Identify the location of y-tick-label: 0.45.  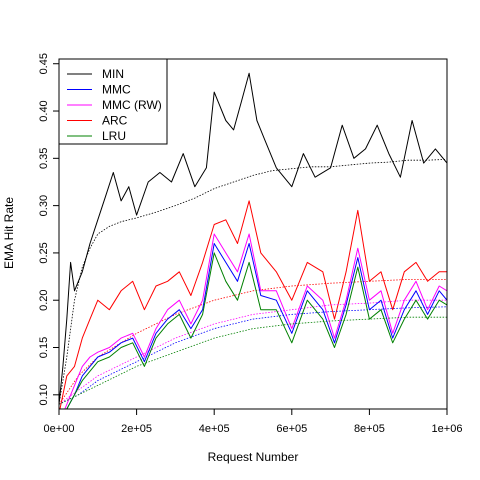
(44, 63).